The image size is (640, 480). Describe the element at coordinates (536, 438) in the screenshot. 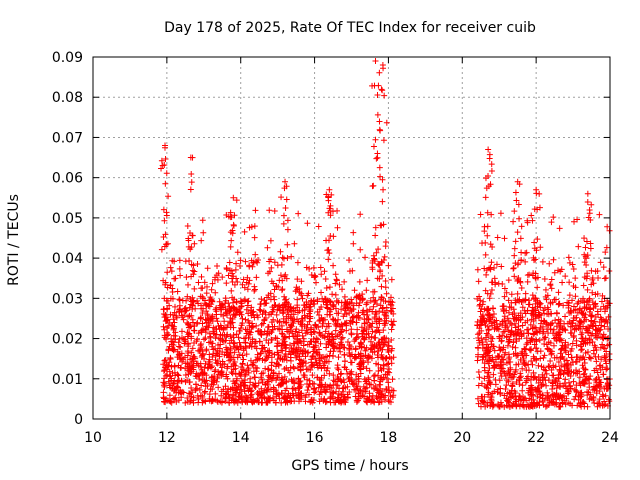

I see `x-tick-label: 22` at that location.